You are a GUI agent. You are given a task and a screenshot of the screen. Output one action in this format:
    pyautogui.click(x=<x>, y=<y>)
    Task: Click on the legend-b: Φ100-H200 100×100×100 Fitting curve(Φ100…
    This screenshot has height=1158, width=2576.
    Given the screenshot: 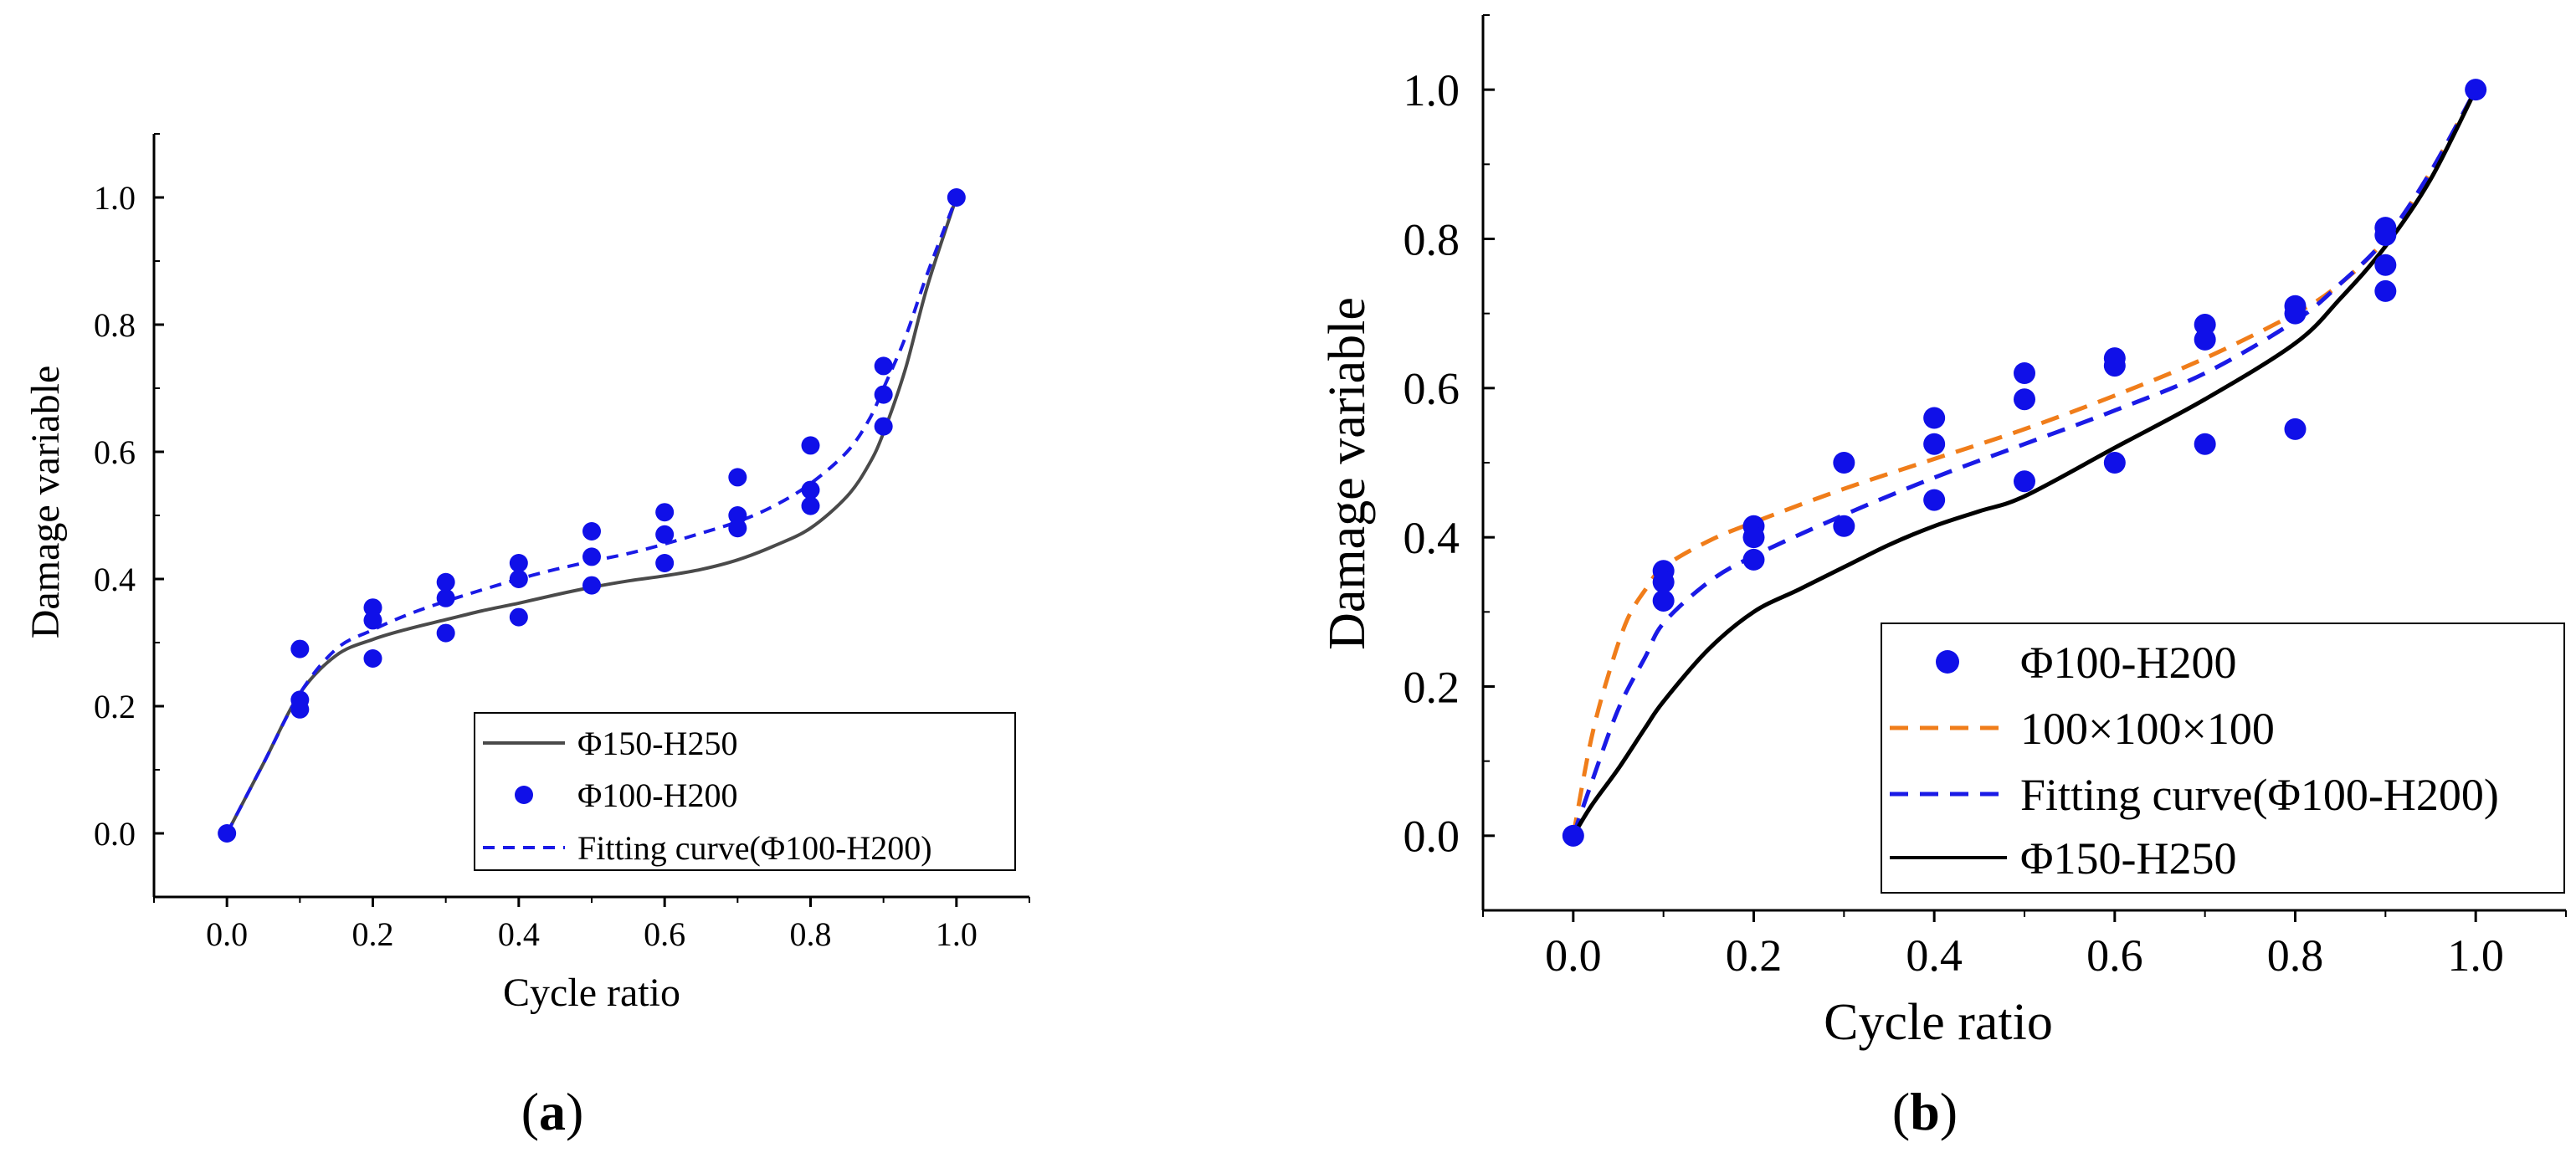 What is the action you would take?
    pyautogui.click(x=2223, y=758)
    